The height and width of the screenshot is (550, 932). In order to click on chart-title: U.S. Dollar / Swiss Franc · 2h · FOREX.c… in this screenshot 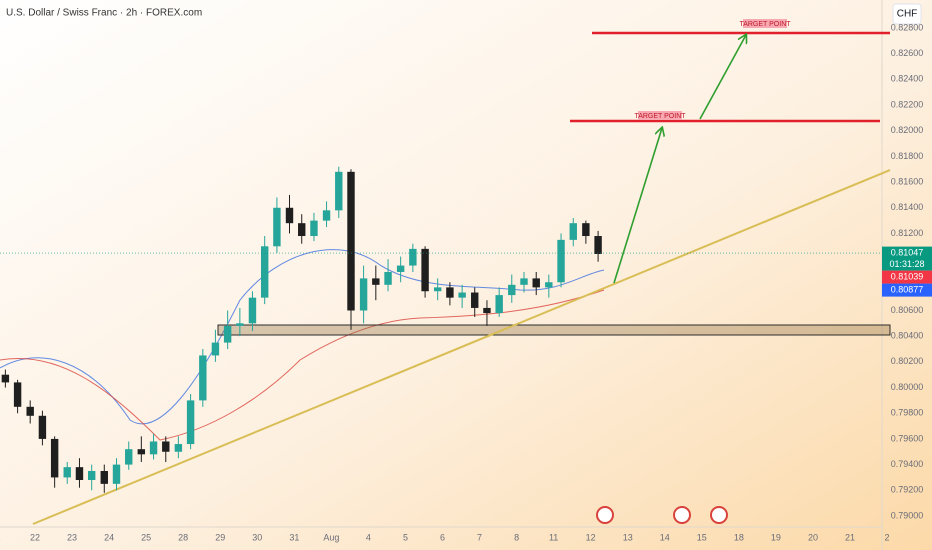, I will do `click(104, 13)`.